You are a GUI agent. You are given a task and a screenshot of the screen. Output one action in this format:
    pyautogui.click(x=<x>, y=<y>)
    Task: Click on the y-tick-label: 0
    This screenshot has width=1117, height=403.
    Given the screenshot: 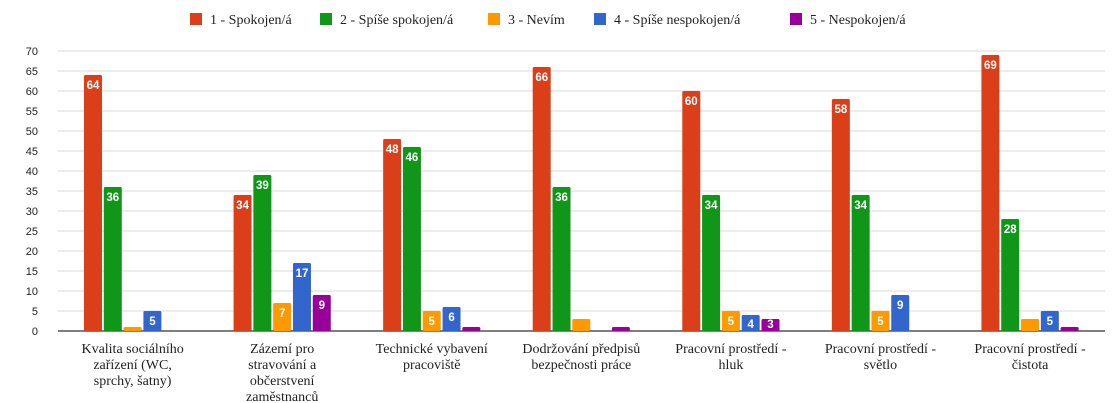 What is the action you would take?
    pyautogui.click(x=35, y=332)
    